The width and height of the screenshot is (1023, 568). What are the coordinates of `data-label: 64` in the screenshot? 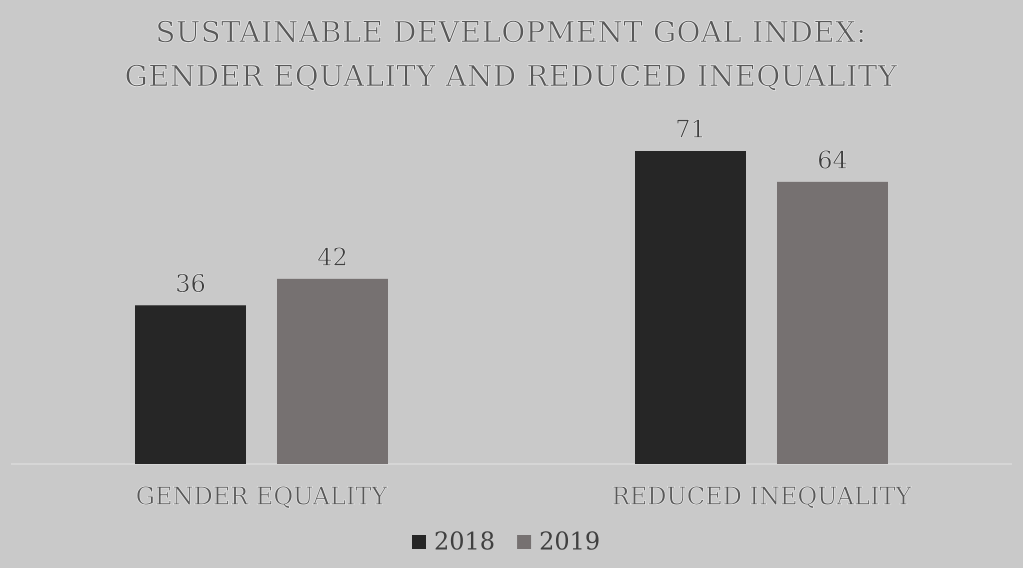 It's located at (832, 160).